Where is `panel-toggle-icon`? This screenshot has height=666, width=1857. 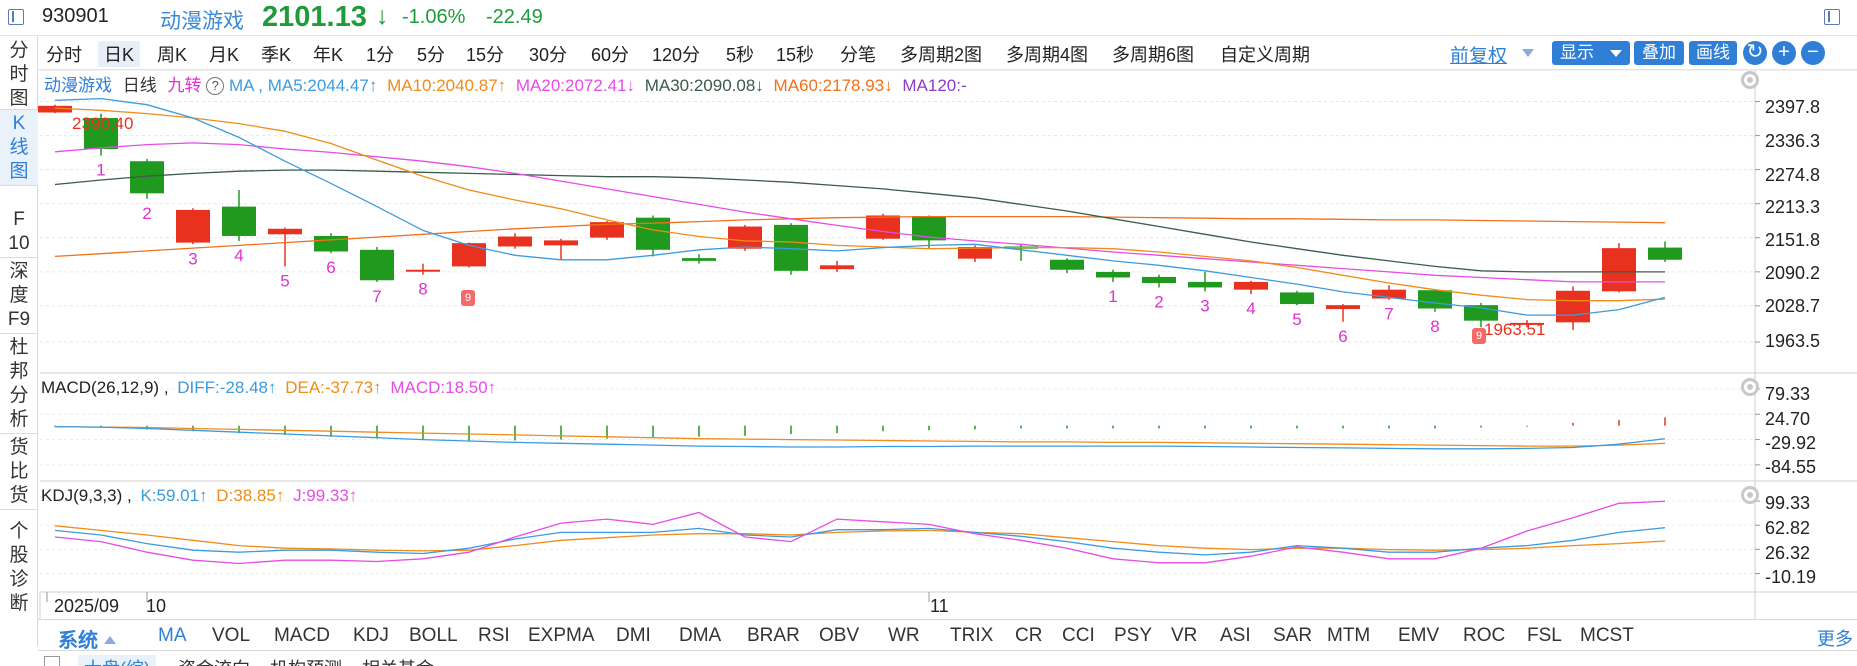 panel-toggle-icon is located at coordinates (16, 17).